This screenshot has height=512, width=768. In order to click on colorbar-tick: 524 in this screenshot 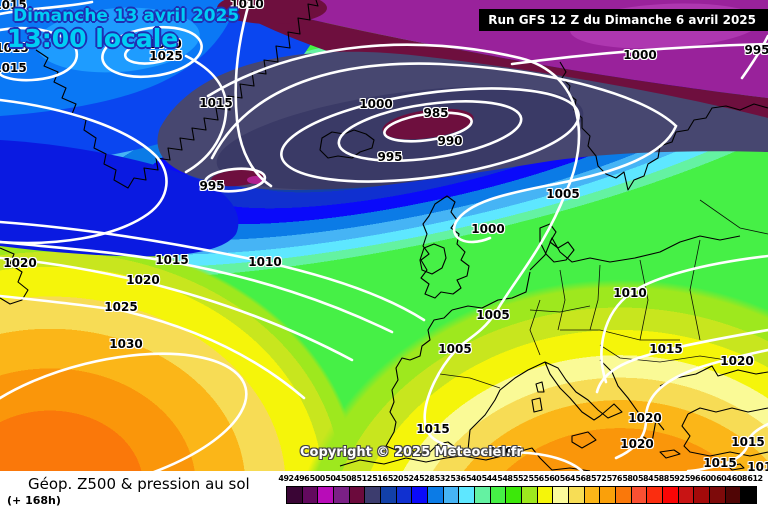, I will do `click(411, 478)`.